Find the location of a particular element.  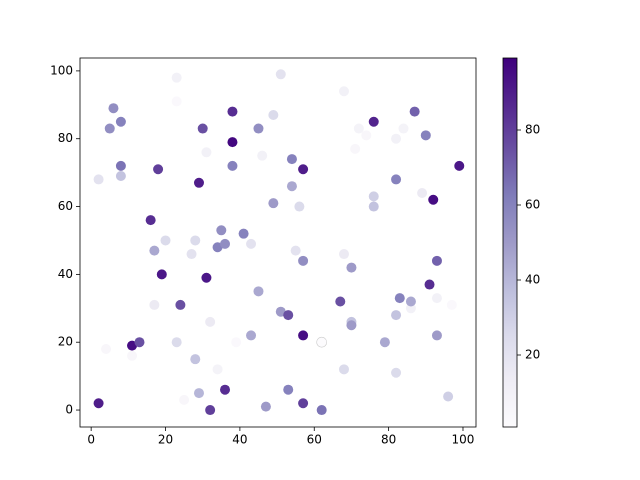

x-tick-label: 100 is located at coordinates (463, 440).